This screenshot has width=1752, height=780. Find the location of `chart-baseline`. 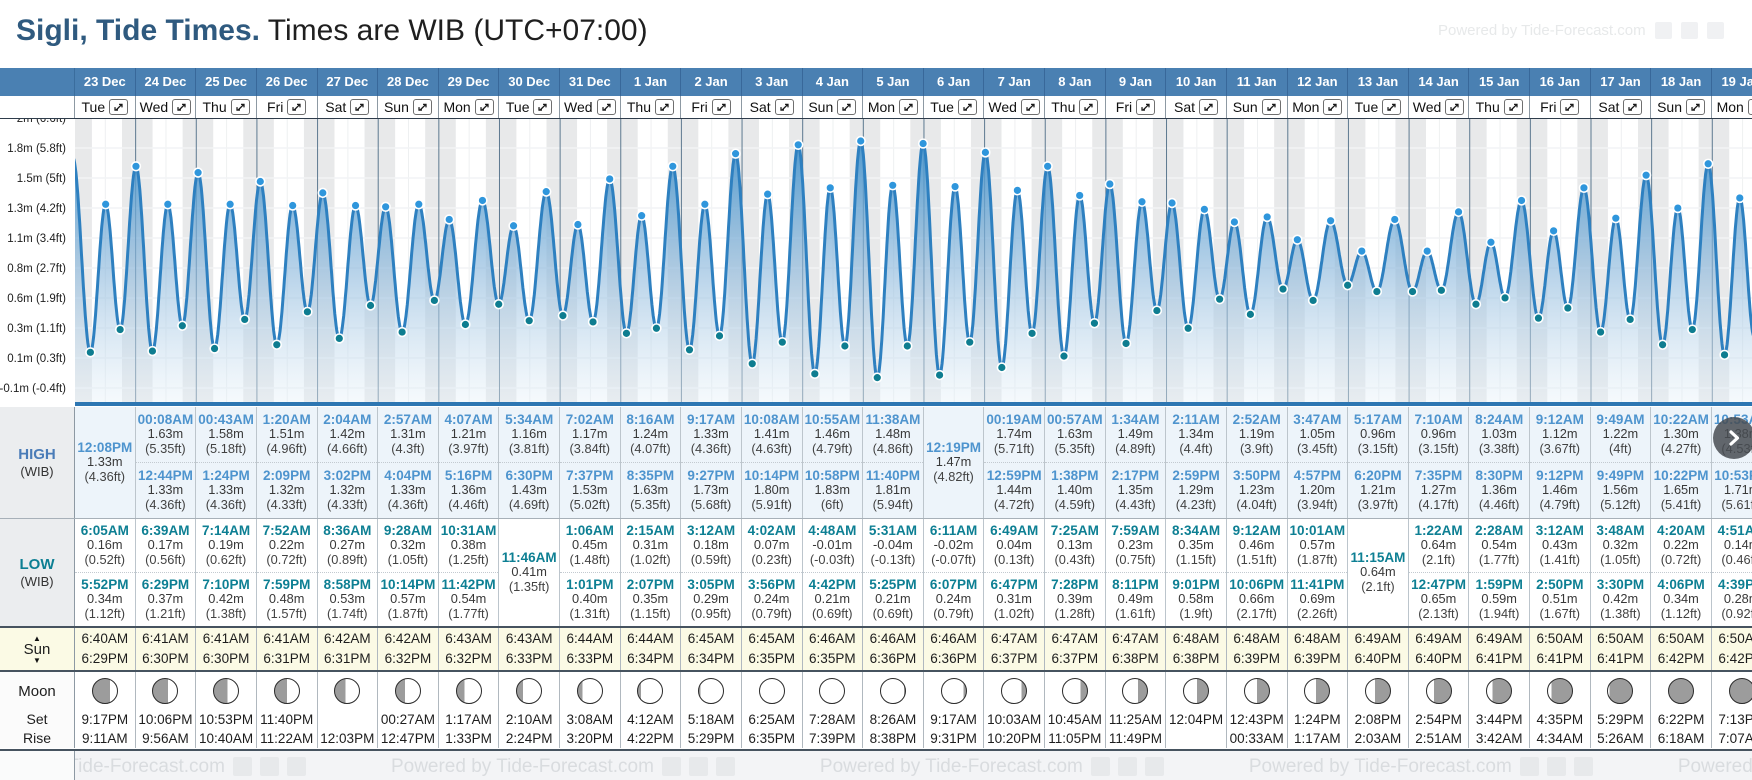

chart-baseline is located at coordinates (913, 404).